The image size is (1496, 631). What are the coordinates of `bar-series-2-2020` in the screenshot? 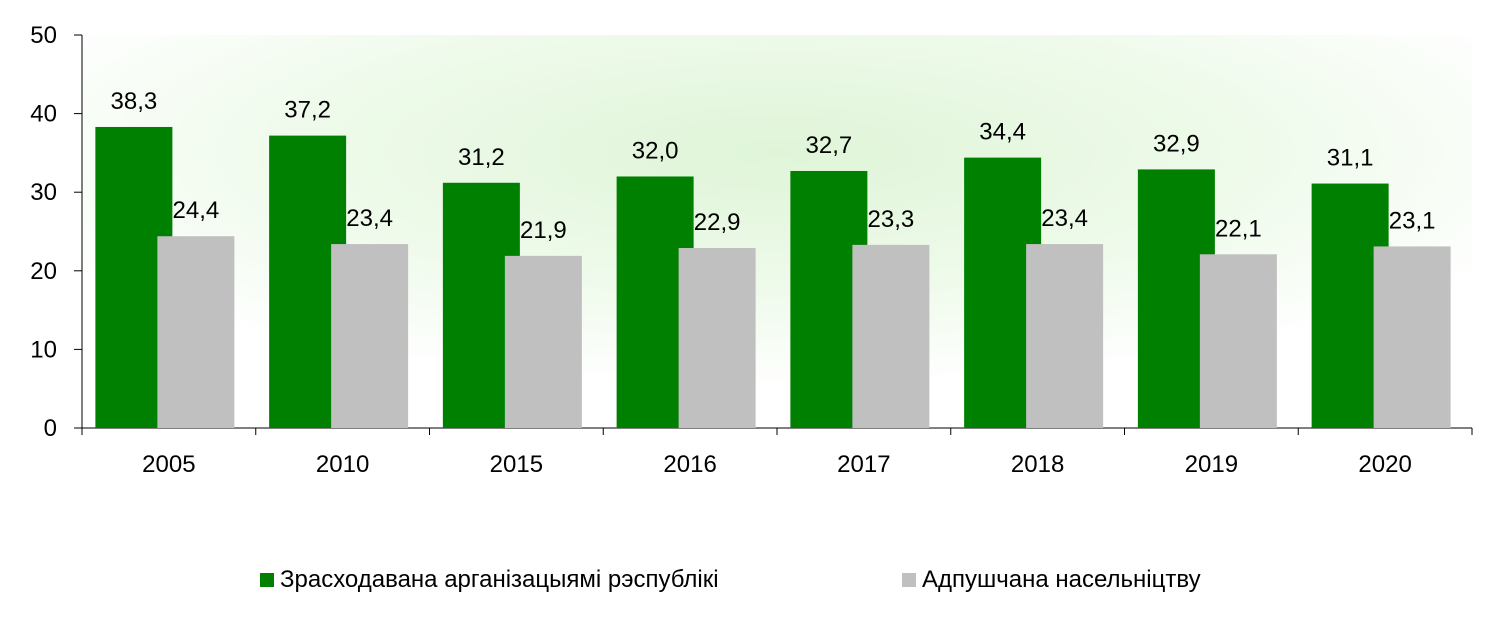 It's located at (1412, 337).